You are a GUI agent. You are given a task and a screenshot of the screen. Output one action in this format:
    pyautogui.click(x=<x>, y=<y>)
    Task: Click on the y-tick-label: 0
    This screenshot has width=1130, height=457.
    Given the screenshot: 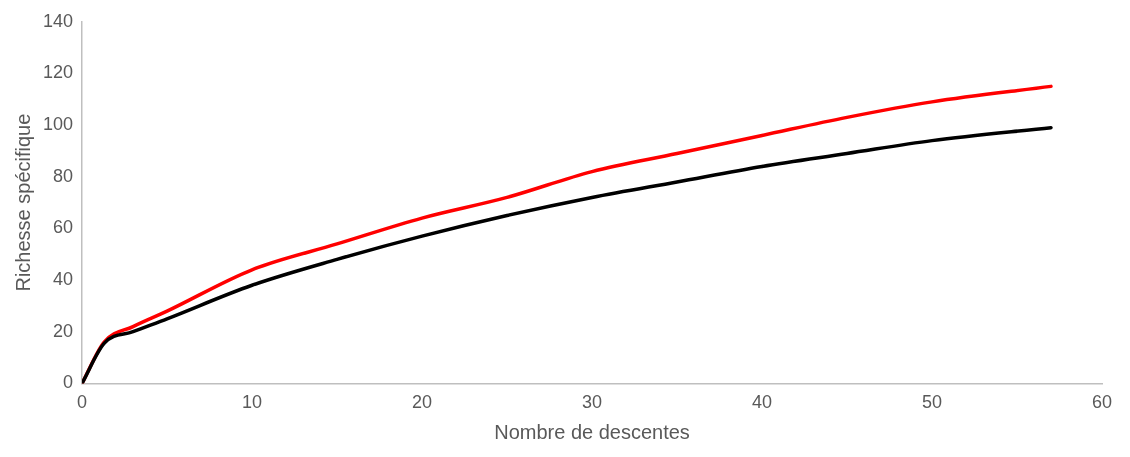 What is the action you would take?
    pyautogui.click(x=68, y=382)
    